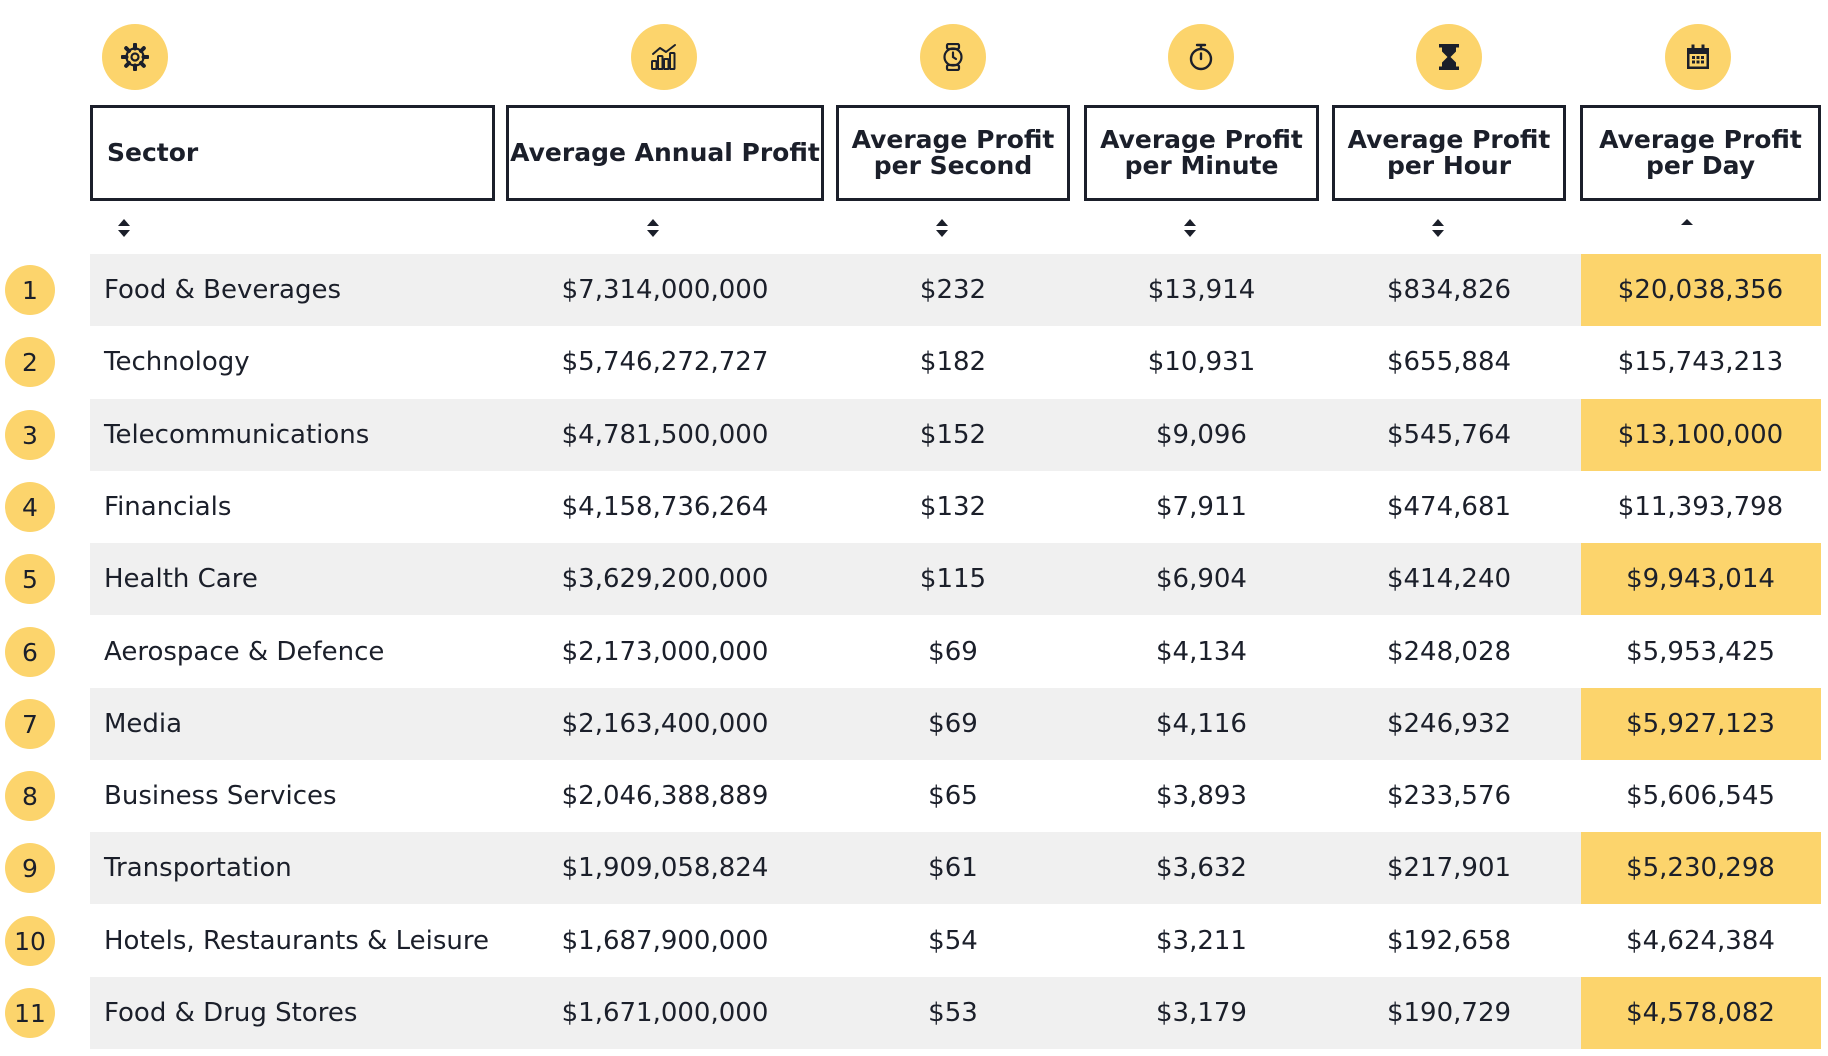 The image size is (1828, 1056). I want to click on table-cell-second: $53, so click(953, 1013).